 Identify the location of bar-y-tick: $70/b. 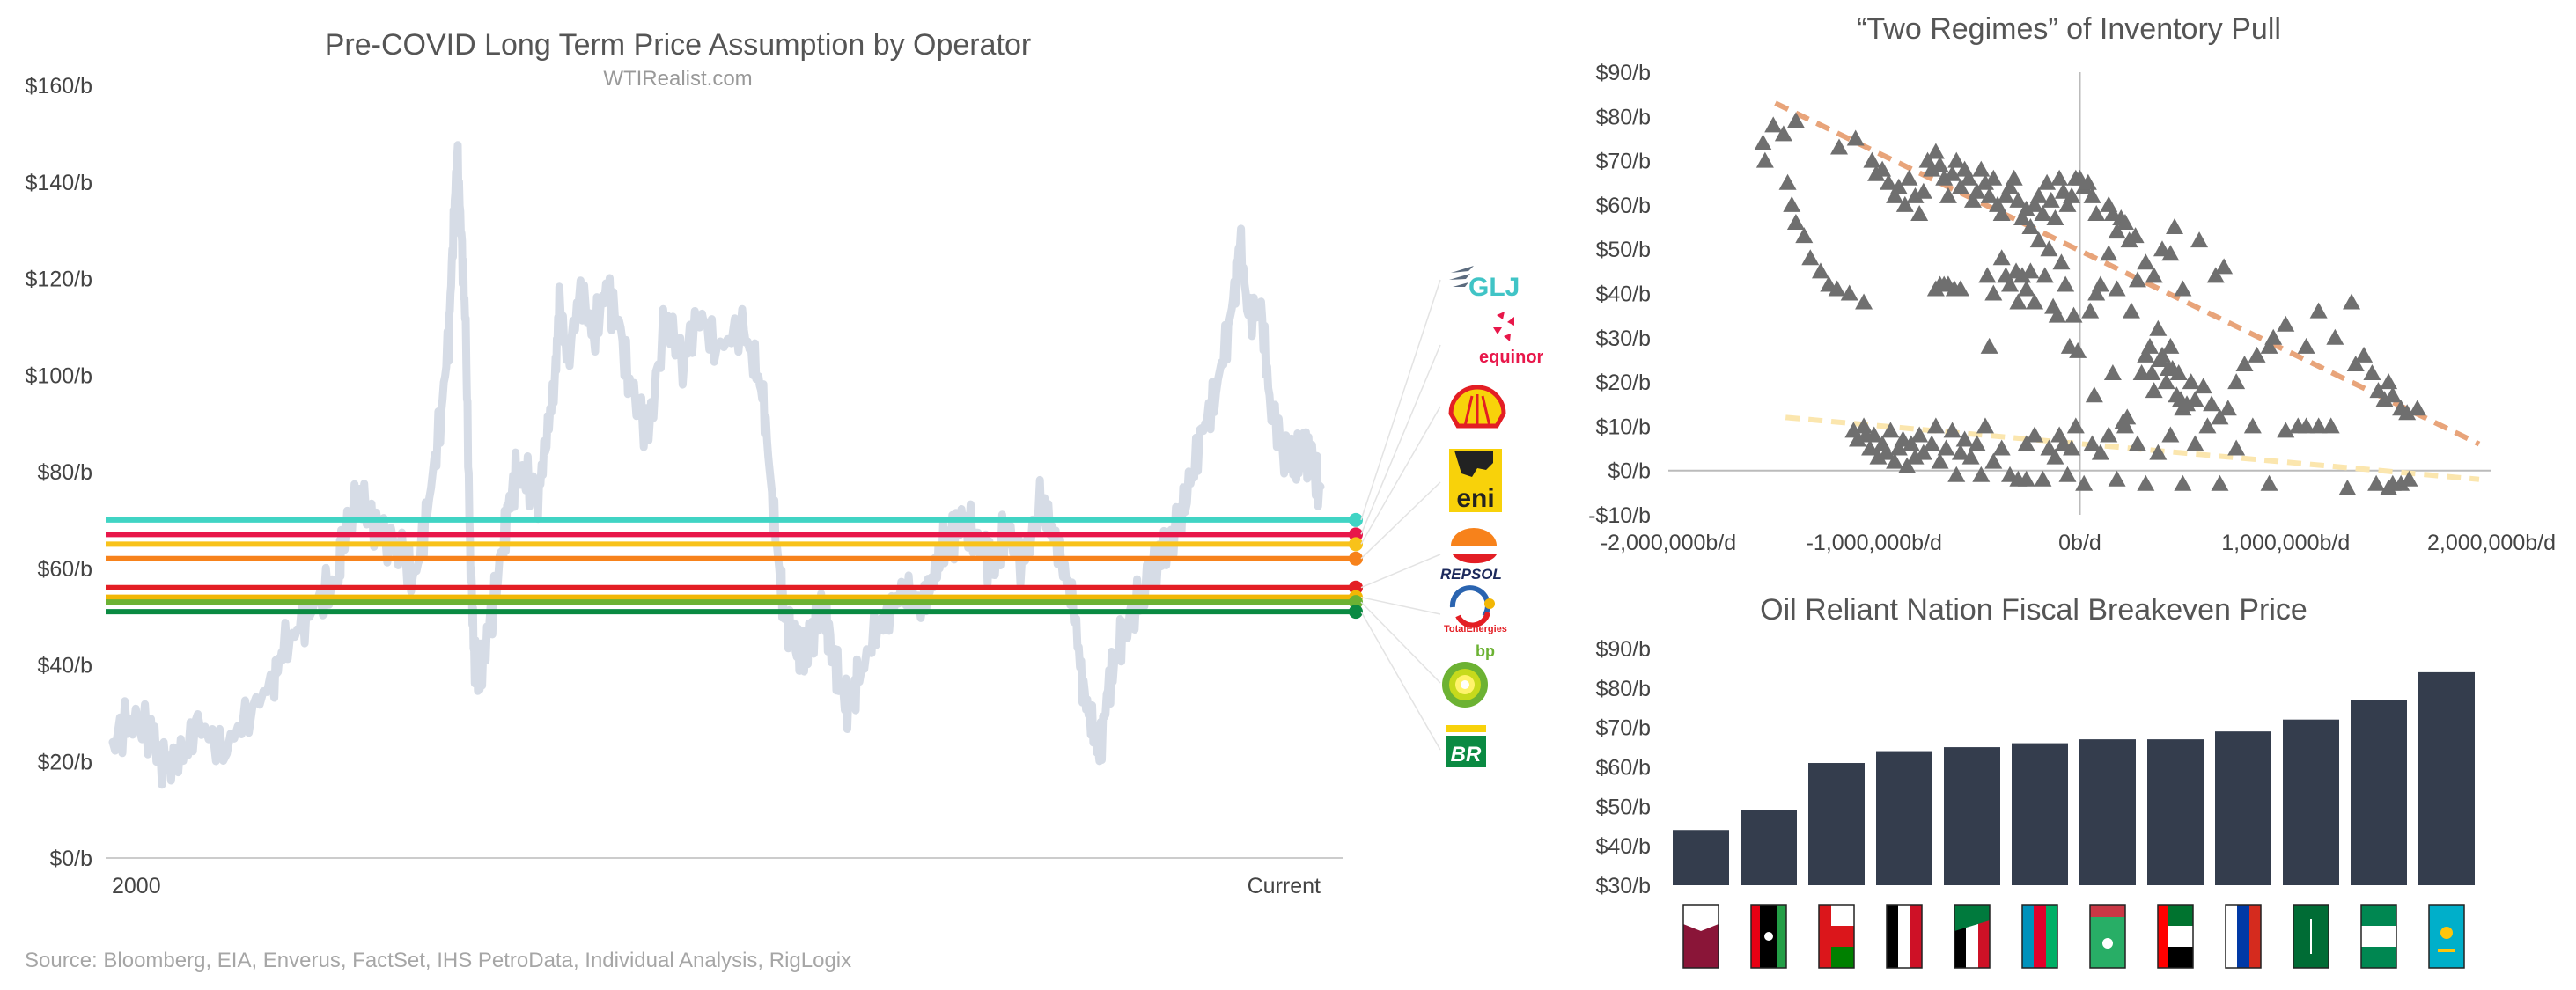
(1623, 728).